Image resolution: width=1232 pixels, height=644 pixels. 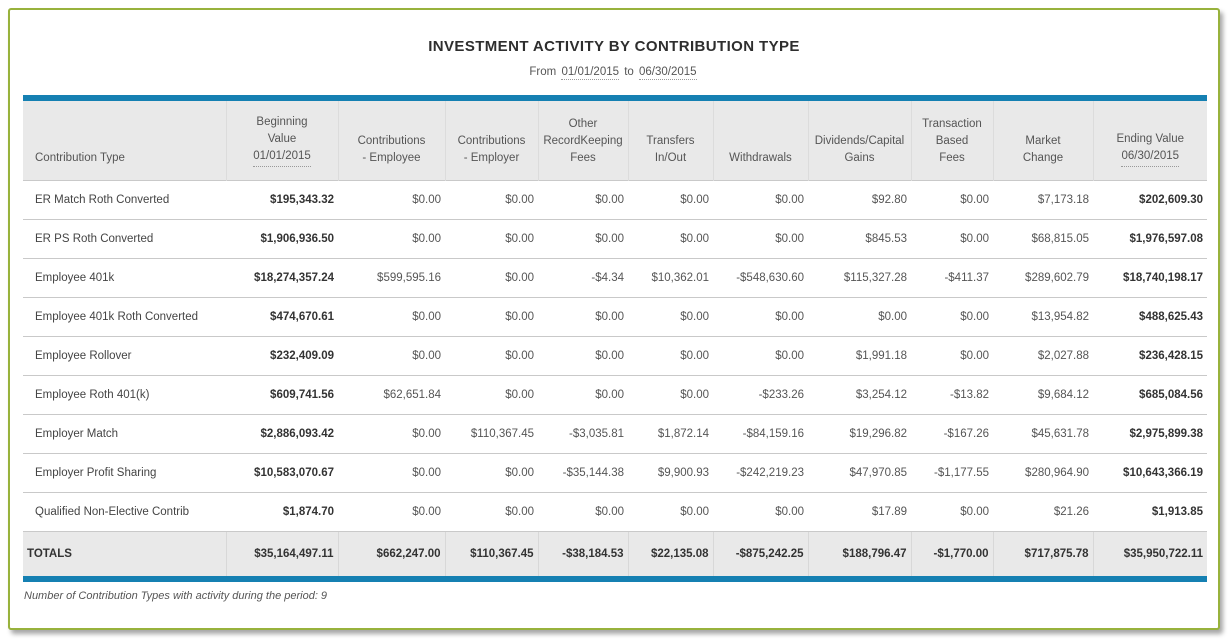 I want to click on value-cell: $685,084.56, so click(x=1150, y=395).